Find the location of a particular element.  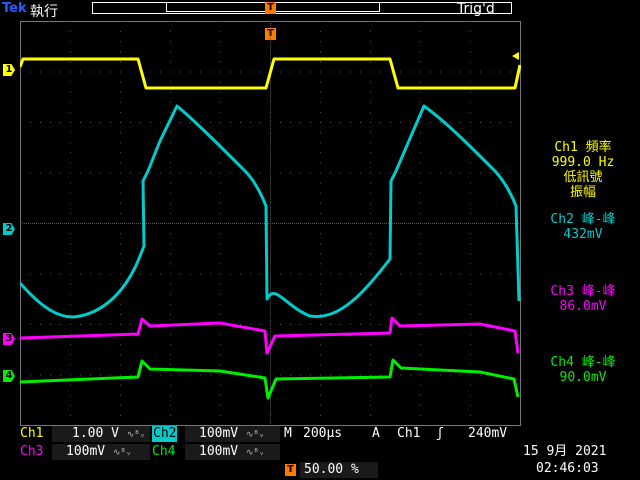

ch2-scale-box: 100mV ∿ᴮᵥ is located at coordinates (232, 434).